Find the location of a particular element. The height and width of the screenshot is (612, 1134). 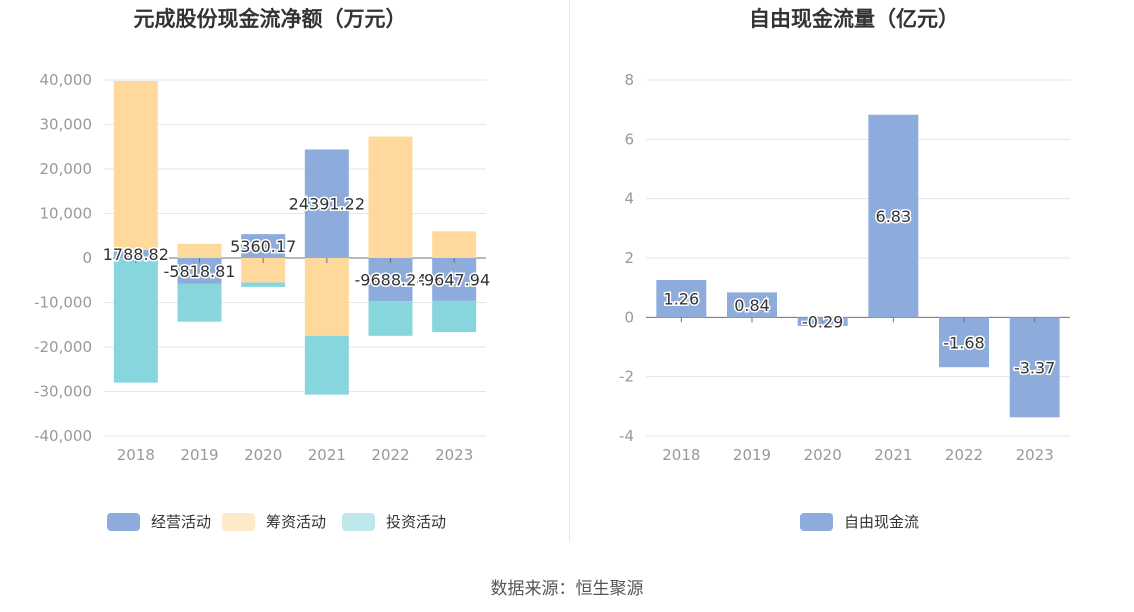

data-label: -9688.24 is located at coordinates (391, 280).